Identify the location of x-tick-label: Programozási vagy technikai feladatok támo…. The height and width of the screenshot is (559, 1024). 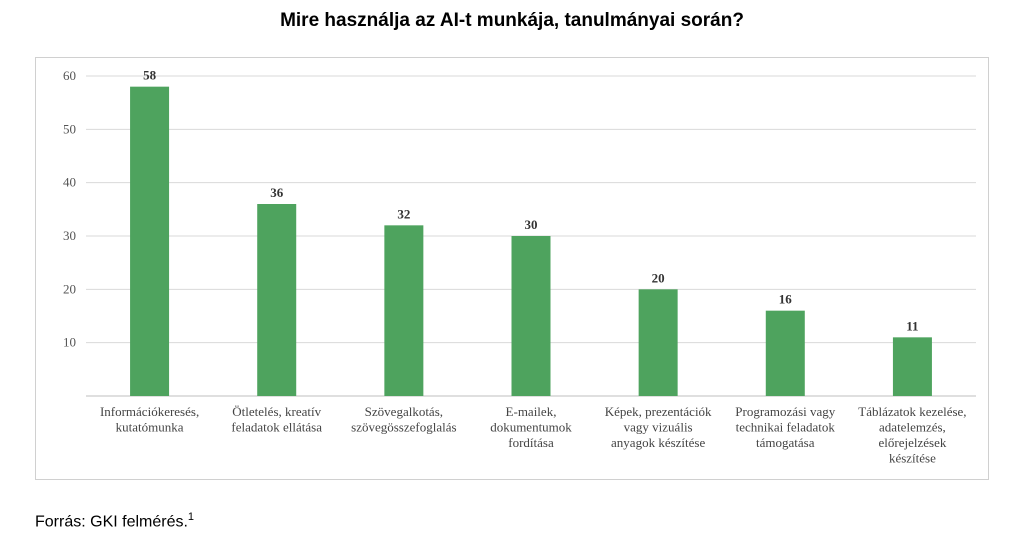
(785, 427).